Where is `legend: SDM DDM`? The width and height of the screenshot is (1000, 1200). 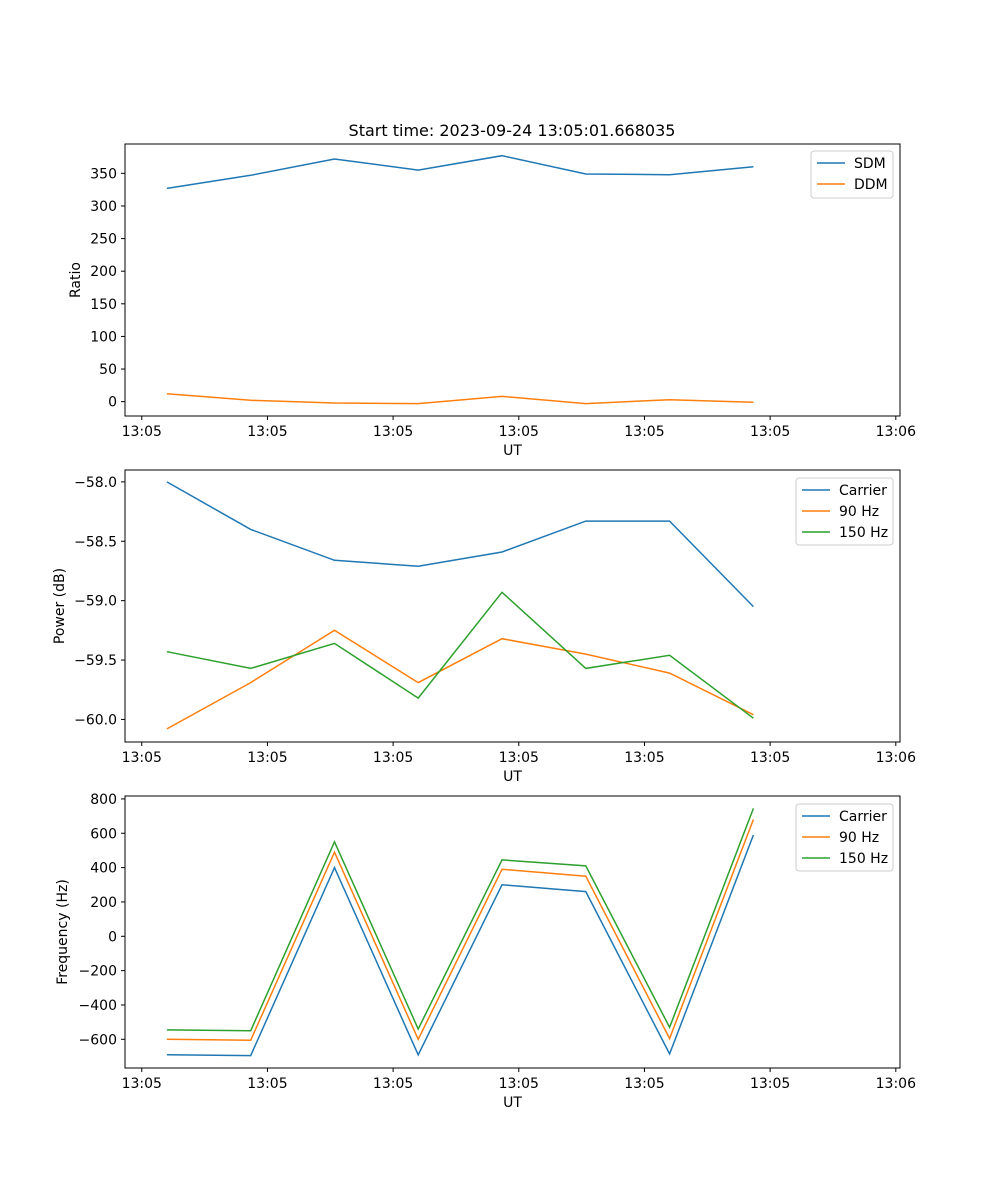 legend: SDM DDM is located at coordinates (852, 174).